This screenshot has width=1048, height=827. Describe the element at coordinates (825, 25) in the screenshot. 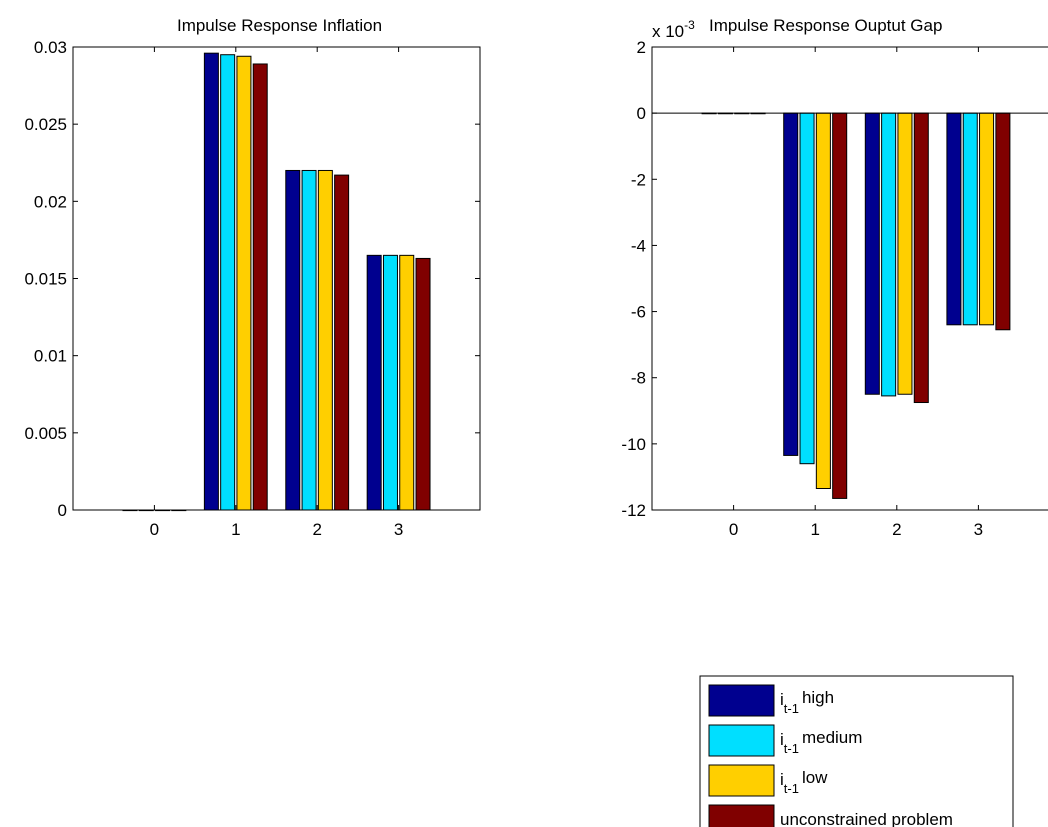

I see `chart-title: Impulse Response Ouptut Gap` at that location.